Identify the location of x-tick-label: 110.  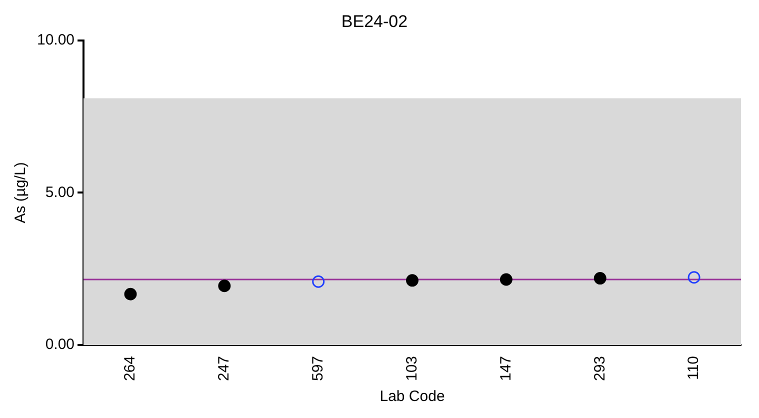
(693, 368).